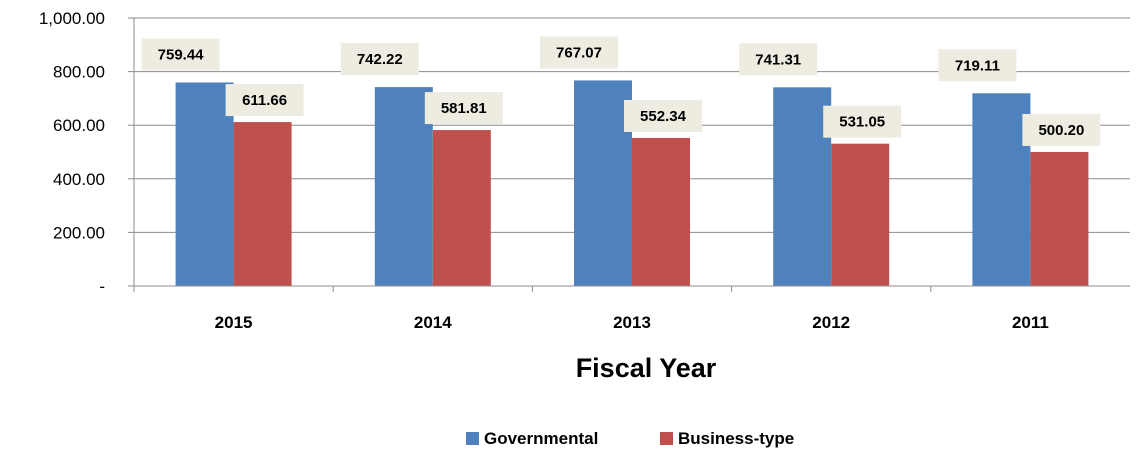  I want to click on data-label-text: 741.31, so click(778, 59).